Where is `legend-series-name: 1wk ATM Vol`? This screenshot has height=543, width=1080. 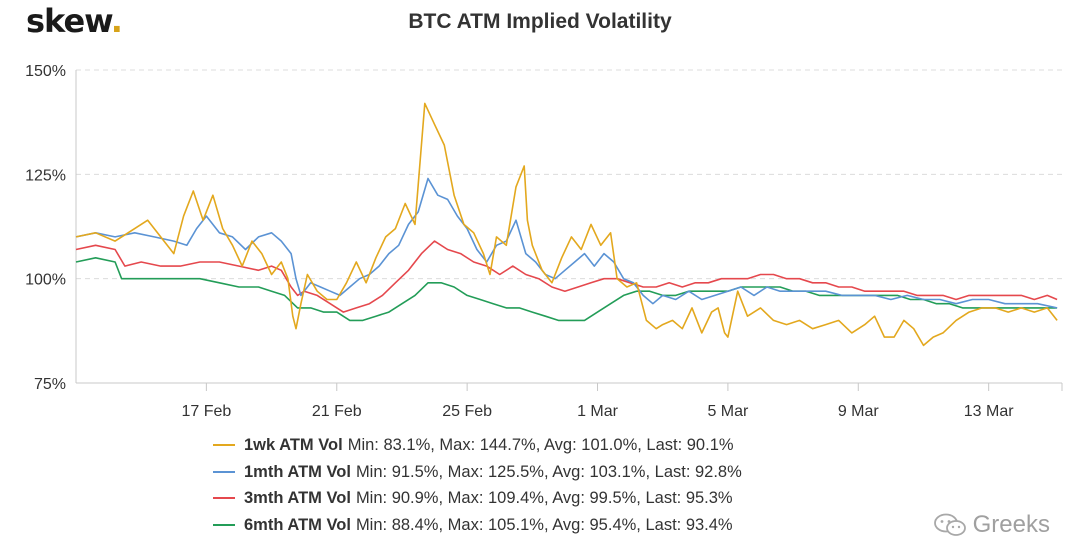 legend-series-name: 1wk ATM Vol is located at coordinates (293, 445).